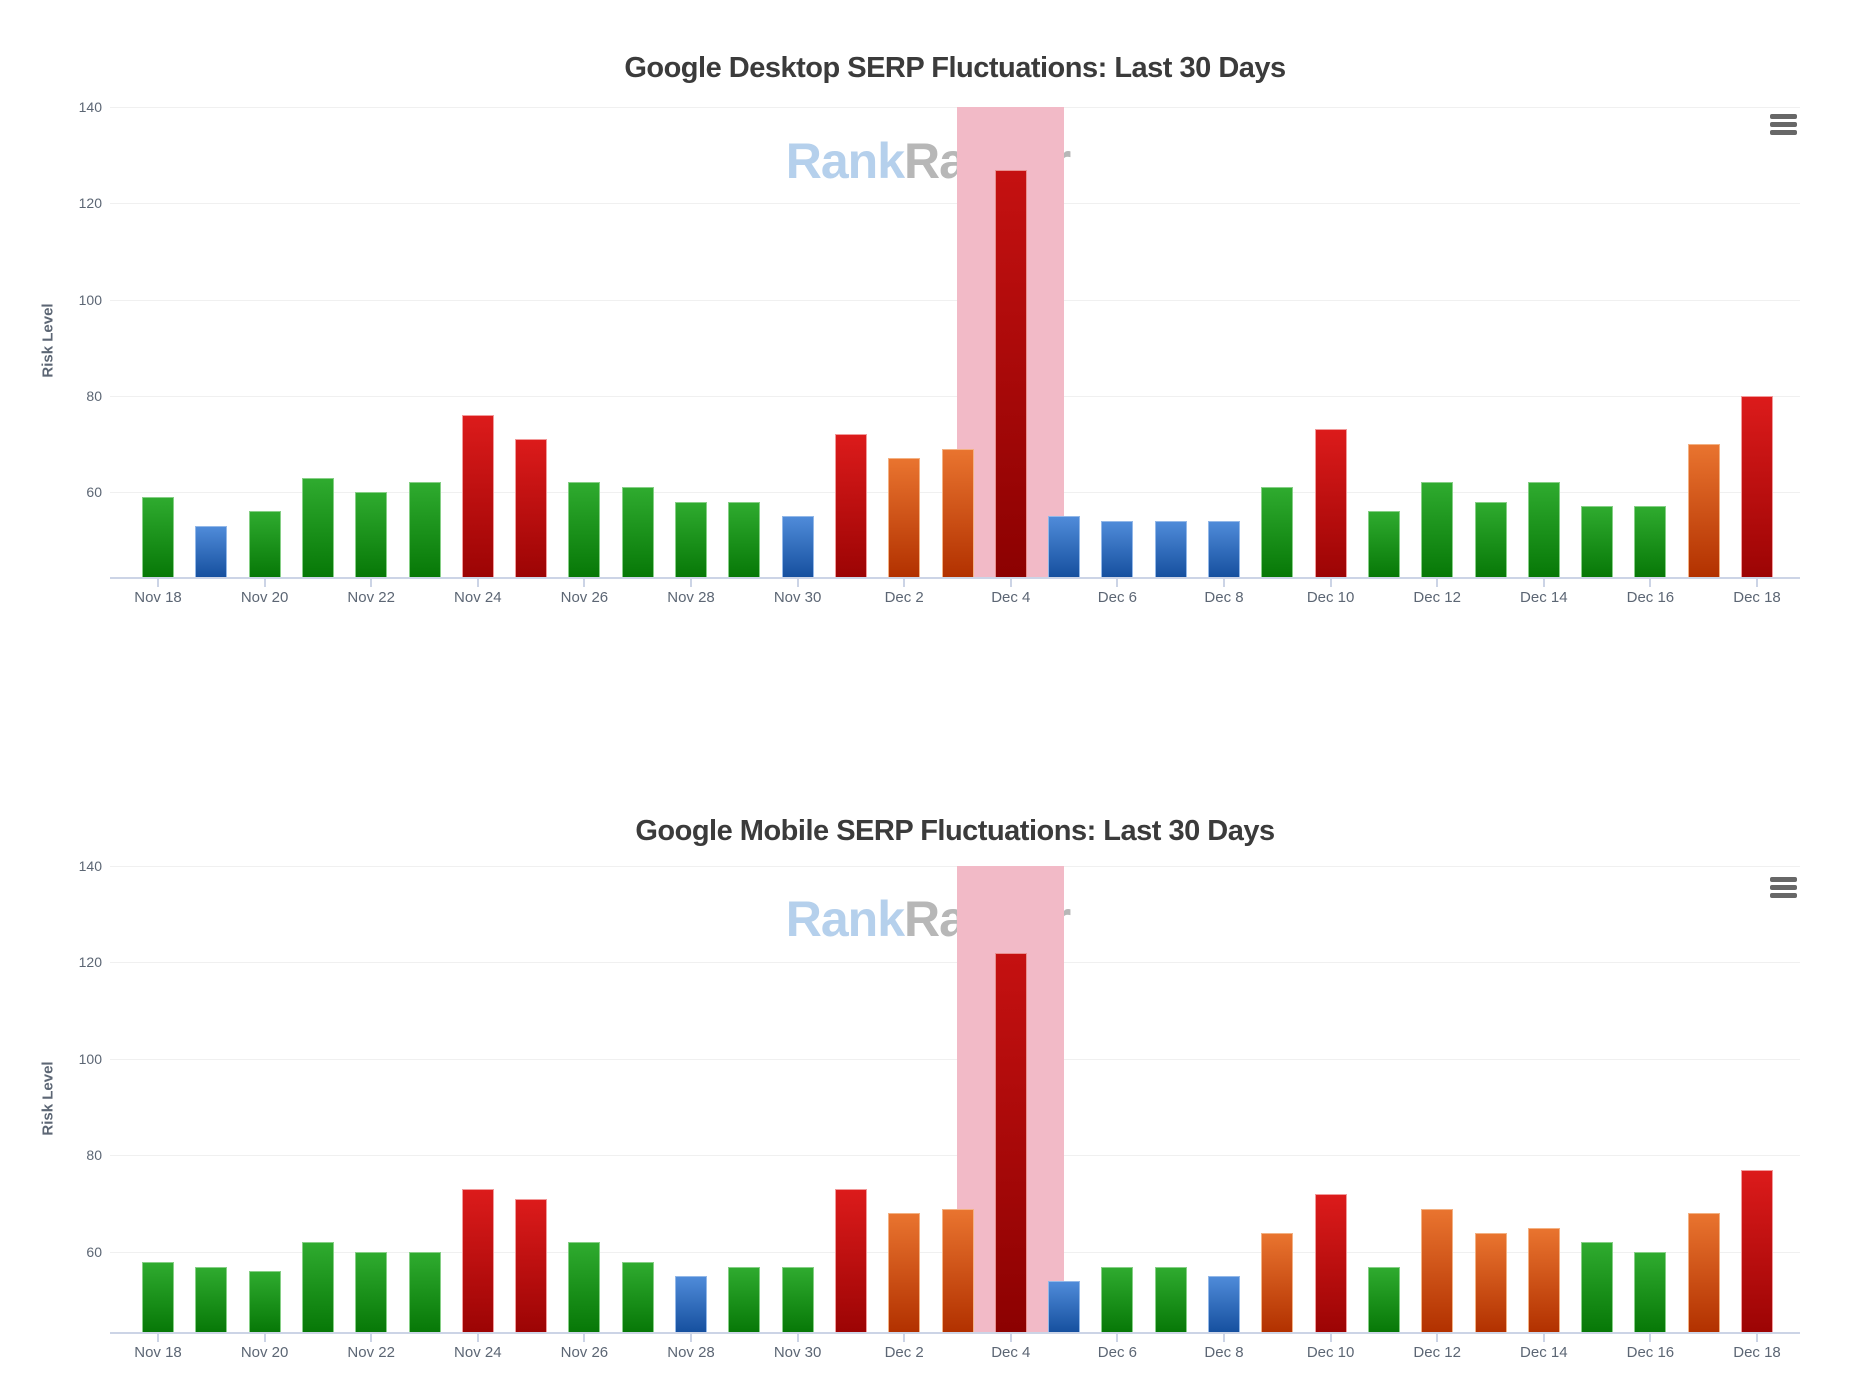  What do you see at coordinates (1757, 597) in the screenshot?
I see `x-axis-label: Dec 18` at bounding box center [1757, 597].